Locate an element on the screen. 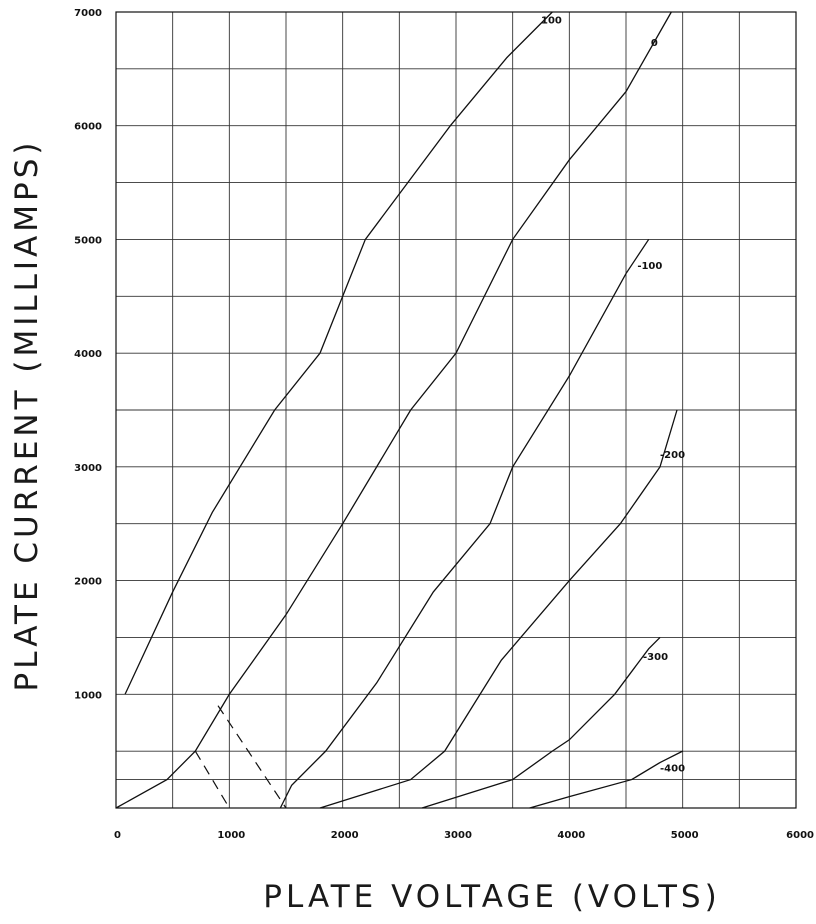  x-tick-label: 4000 is located at coordinates (571, 835).